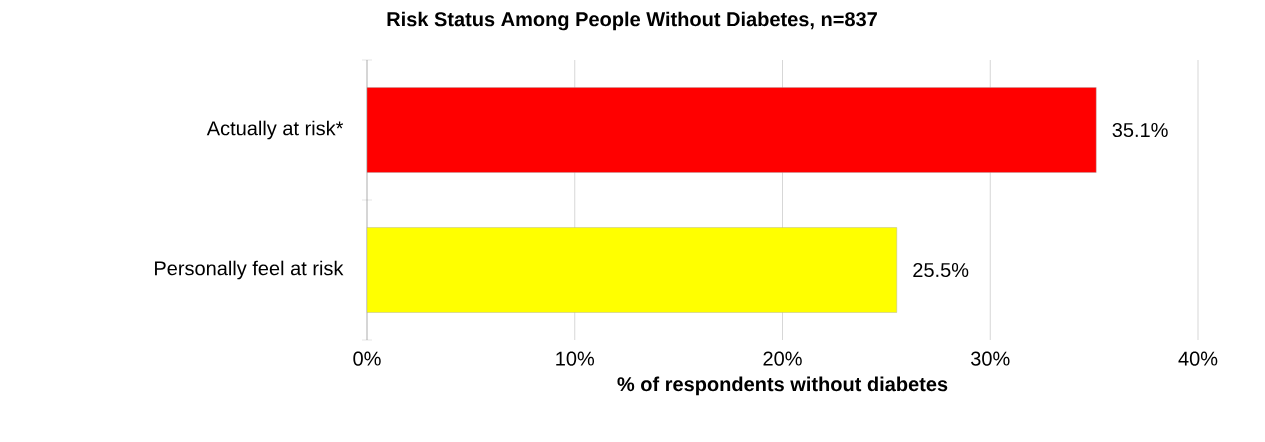  I want to click on y-tick-label: Personally feel at risk, so click(249, 270).